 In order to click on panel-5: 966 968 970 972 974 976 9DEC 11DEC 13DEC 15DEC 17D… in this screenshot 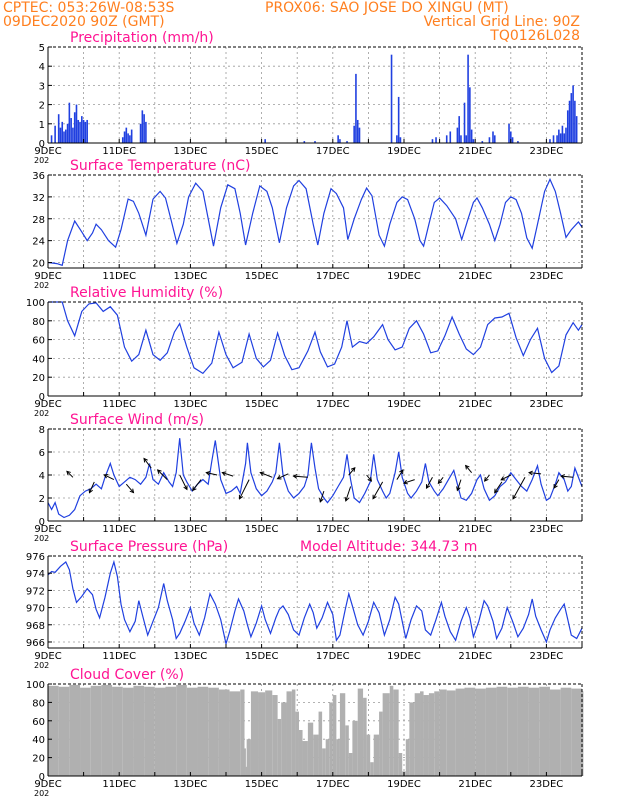, I will do `click(304, 604)`.